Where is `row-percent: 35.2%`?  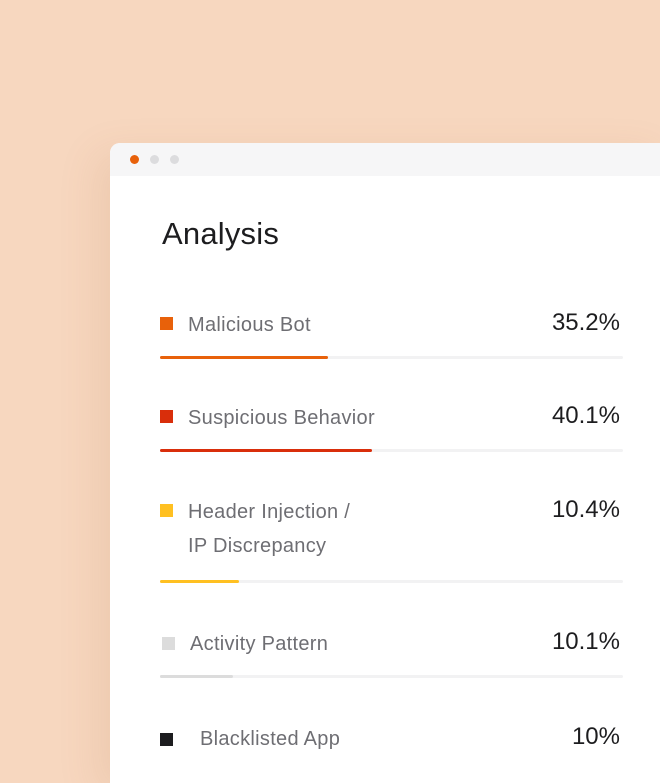 row-percent: 35.2% is located at coordinates (585, 322).